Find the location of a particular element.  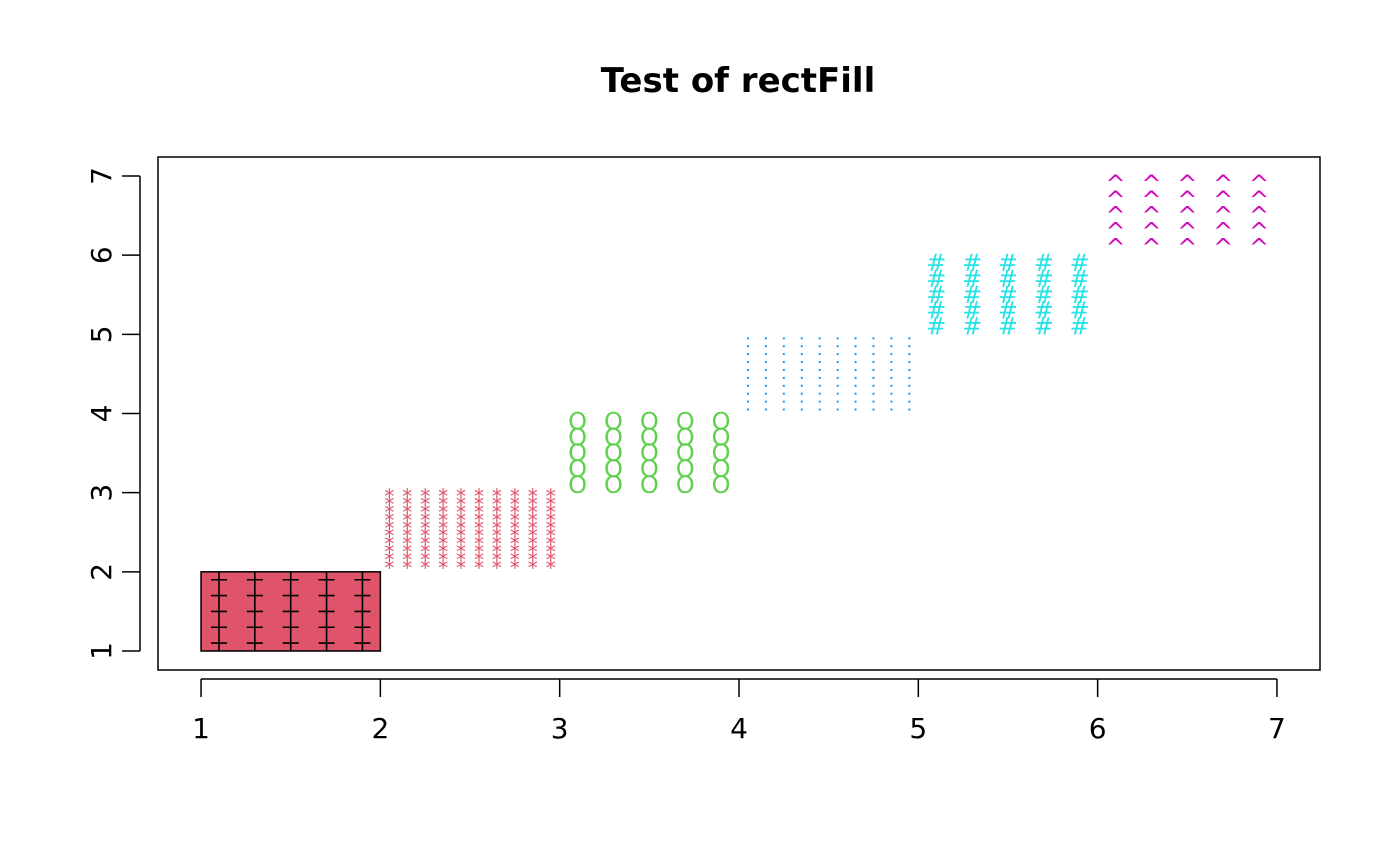

x-tick-label: 2 is located at coordinates (380, 728).